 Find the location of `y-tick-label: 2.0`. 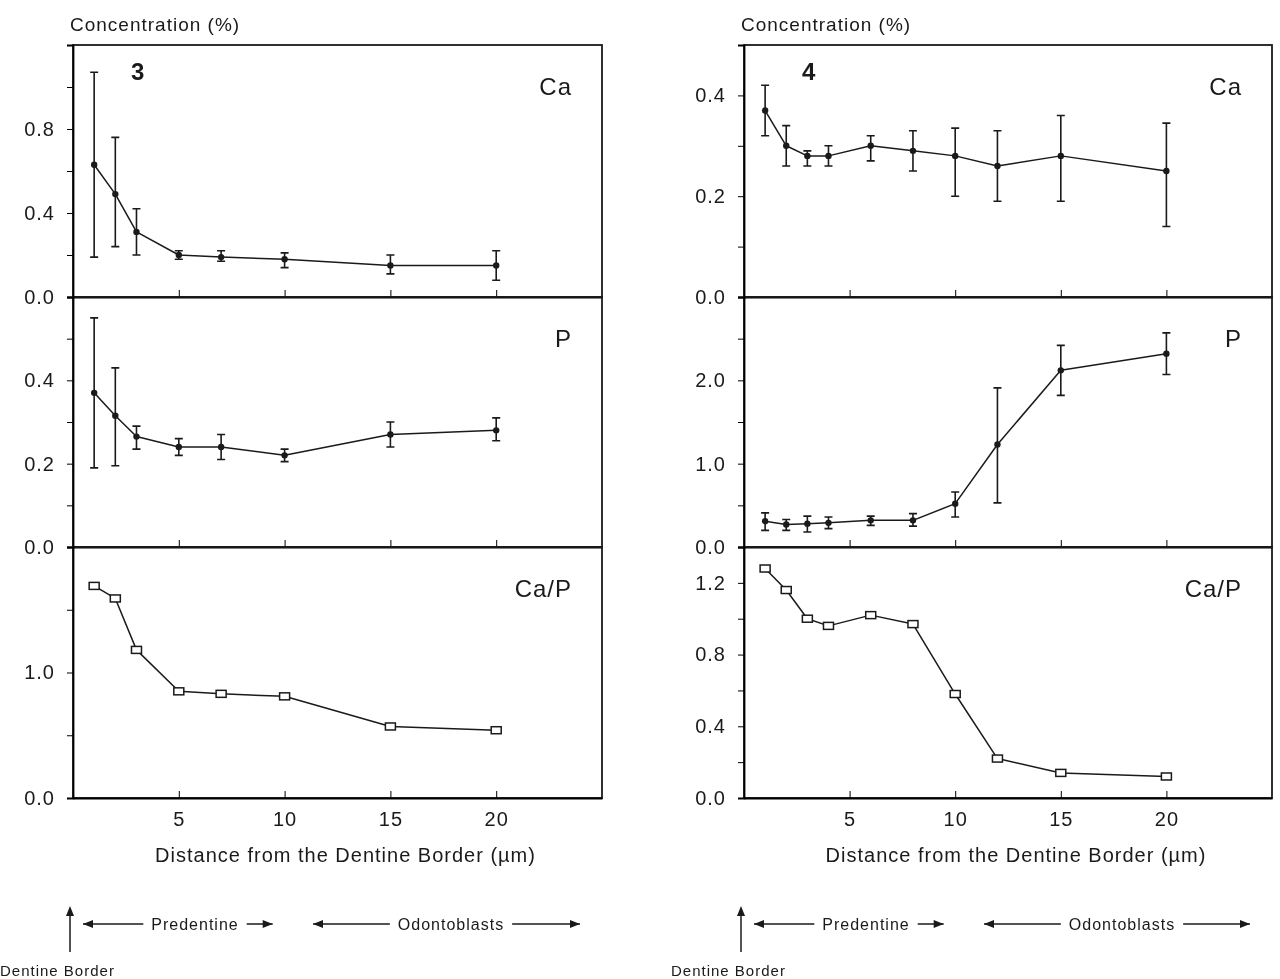

y-tick-label: 2.0 is located at coordinates (710, 380).